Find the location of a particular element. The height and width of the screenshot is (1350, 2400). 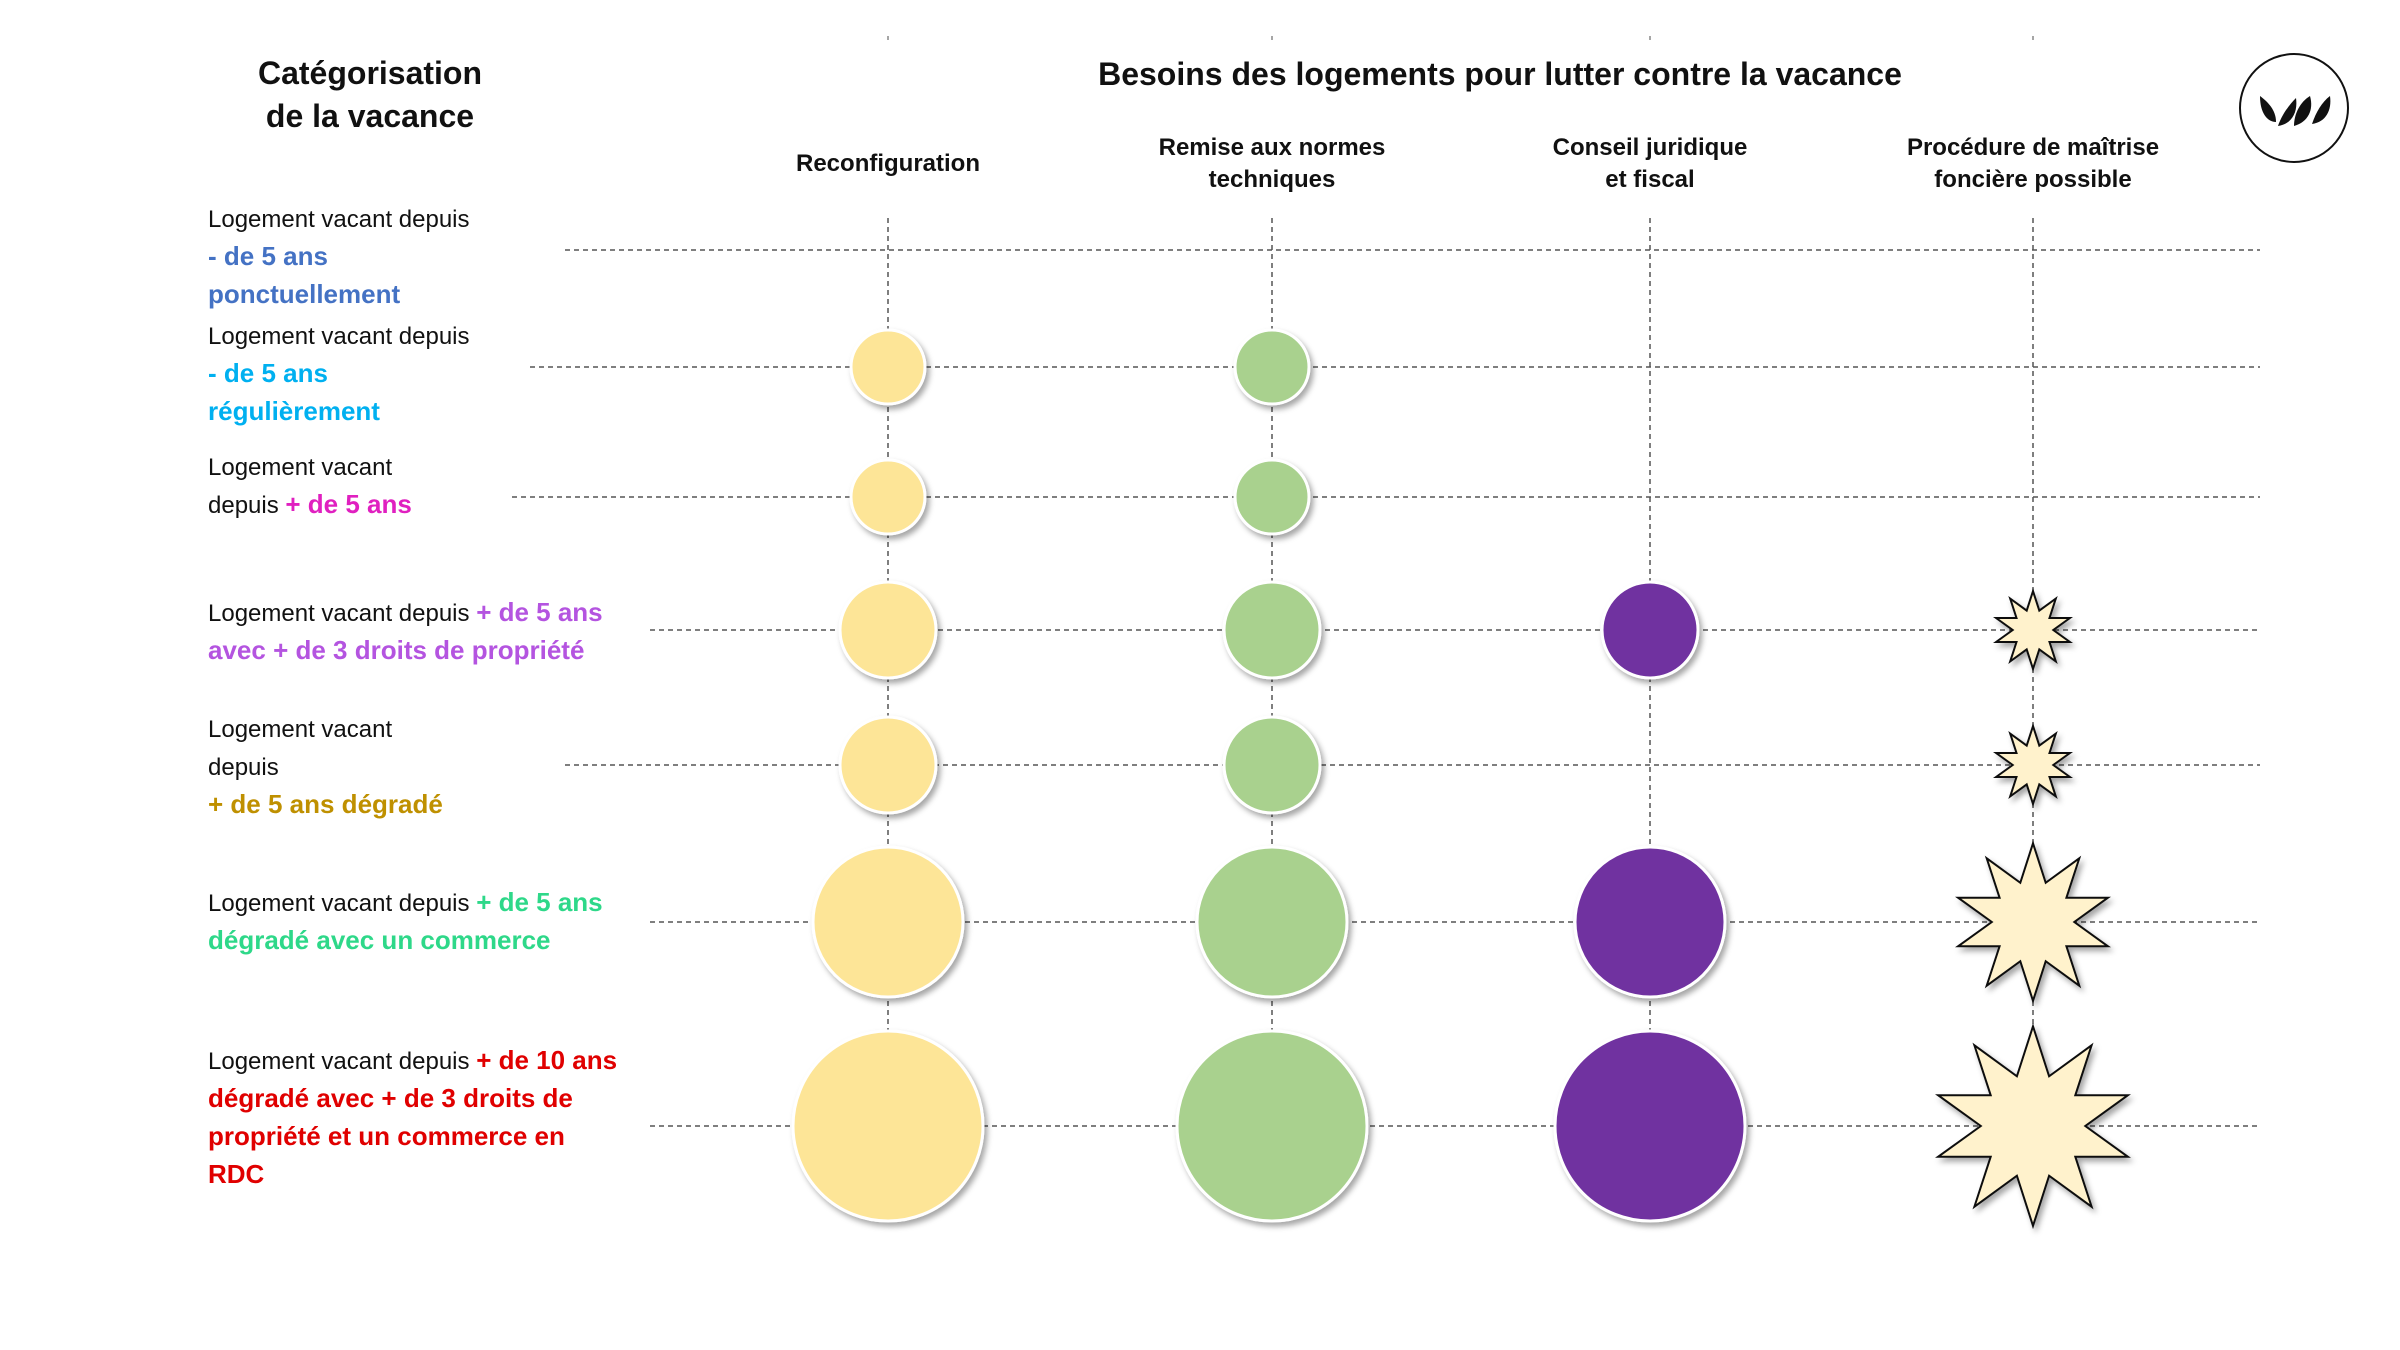

leaves-logo-icon is located at coordinates (2294, 108).